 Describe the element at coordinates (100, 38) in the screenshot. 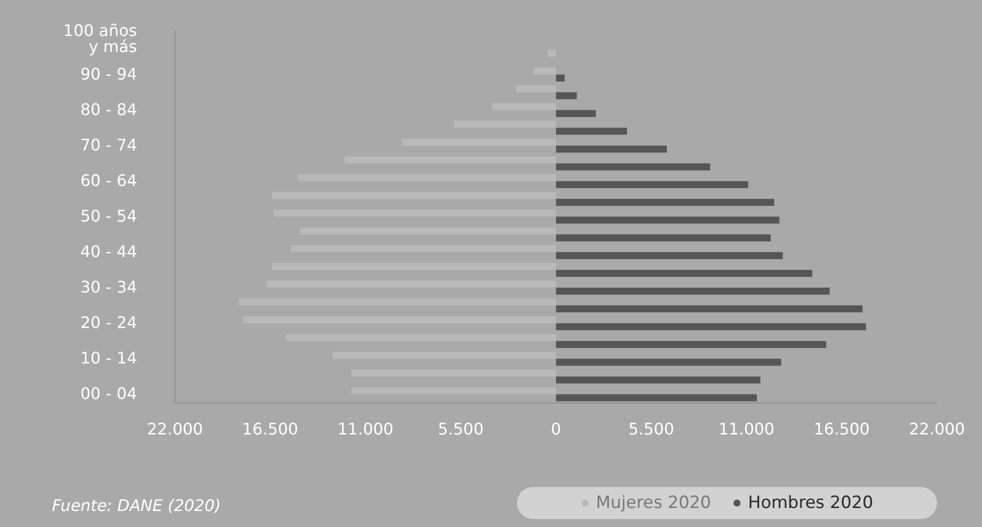

I see `y-tick-label: 100 años y más` at that location.